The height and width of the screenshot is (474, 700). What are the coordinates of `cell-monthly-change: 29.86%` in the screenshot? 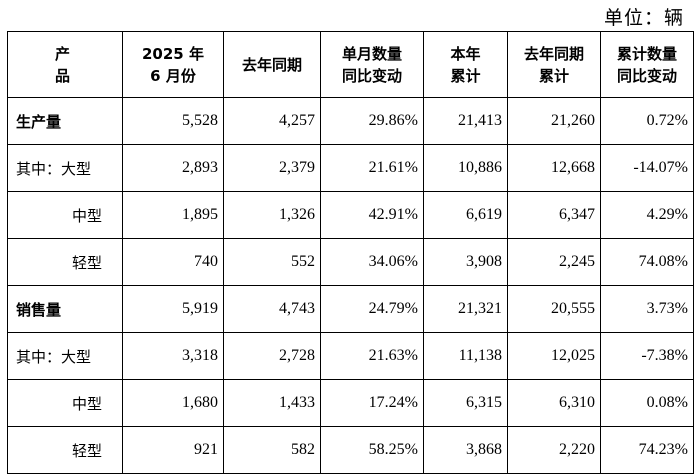 It's located at (372, 121).